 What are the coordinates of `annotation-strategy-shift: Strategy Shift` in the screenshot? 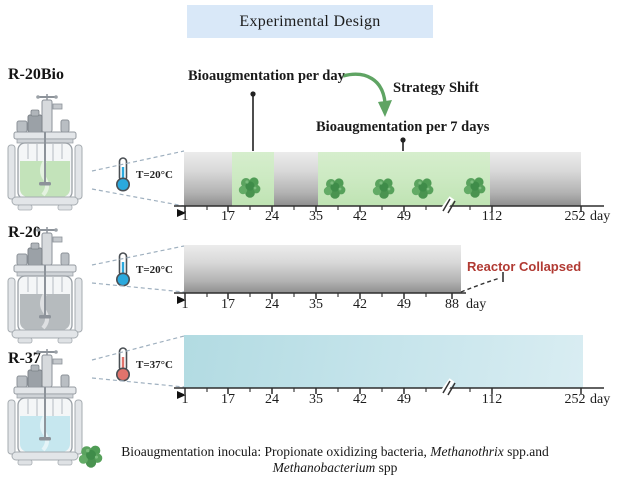 It's located at (436, 88).